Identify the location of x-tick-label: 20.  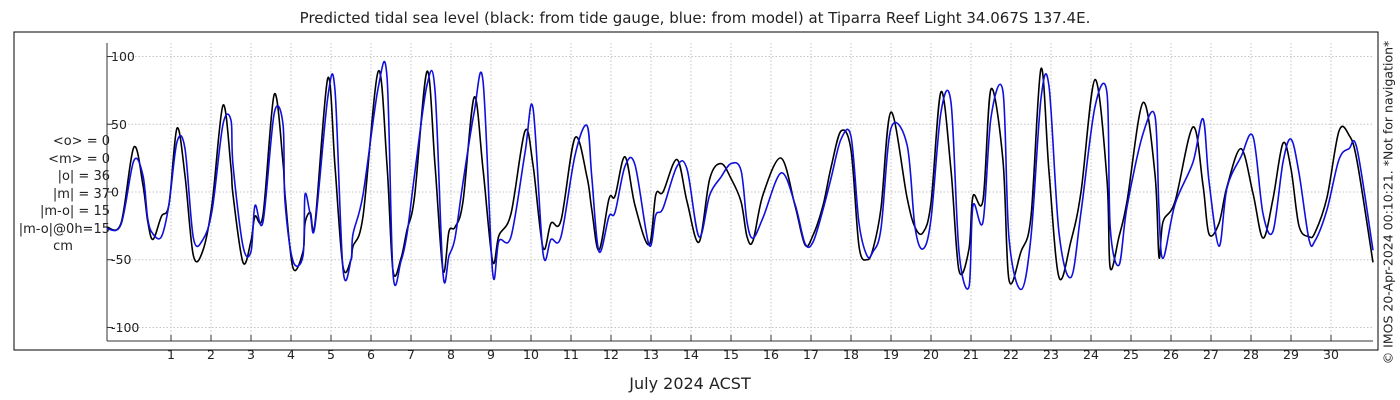
(931, 354).